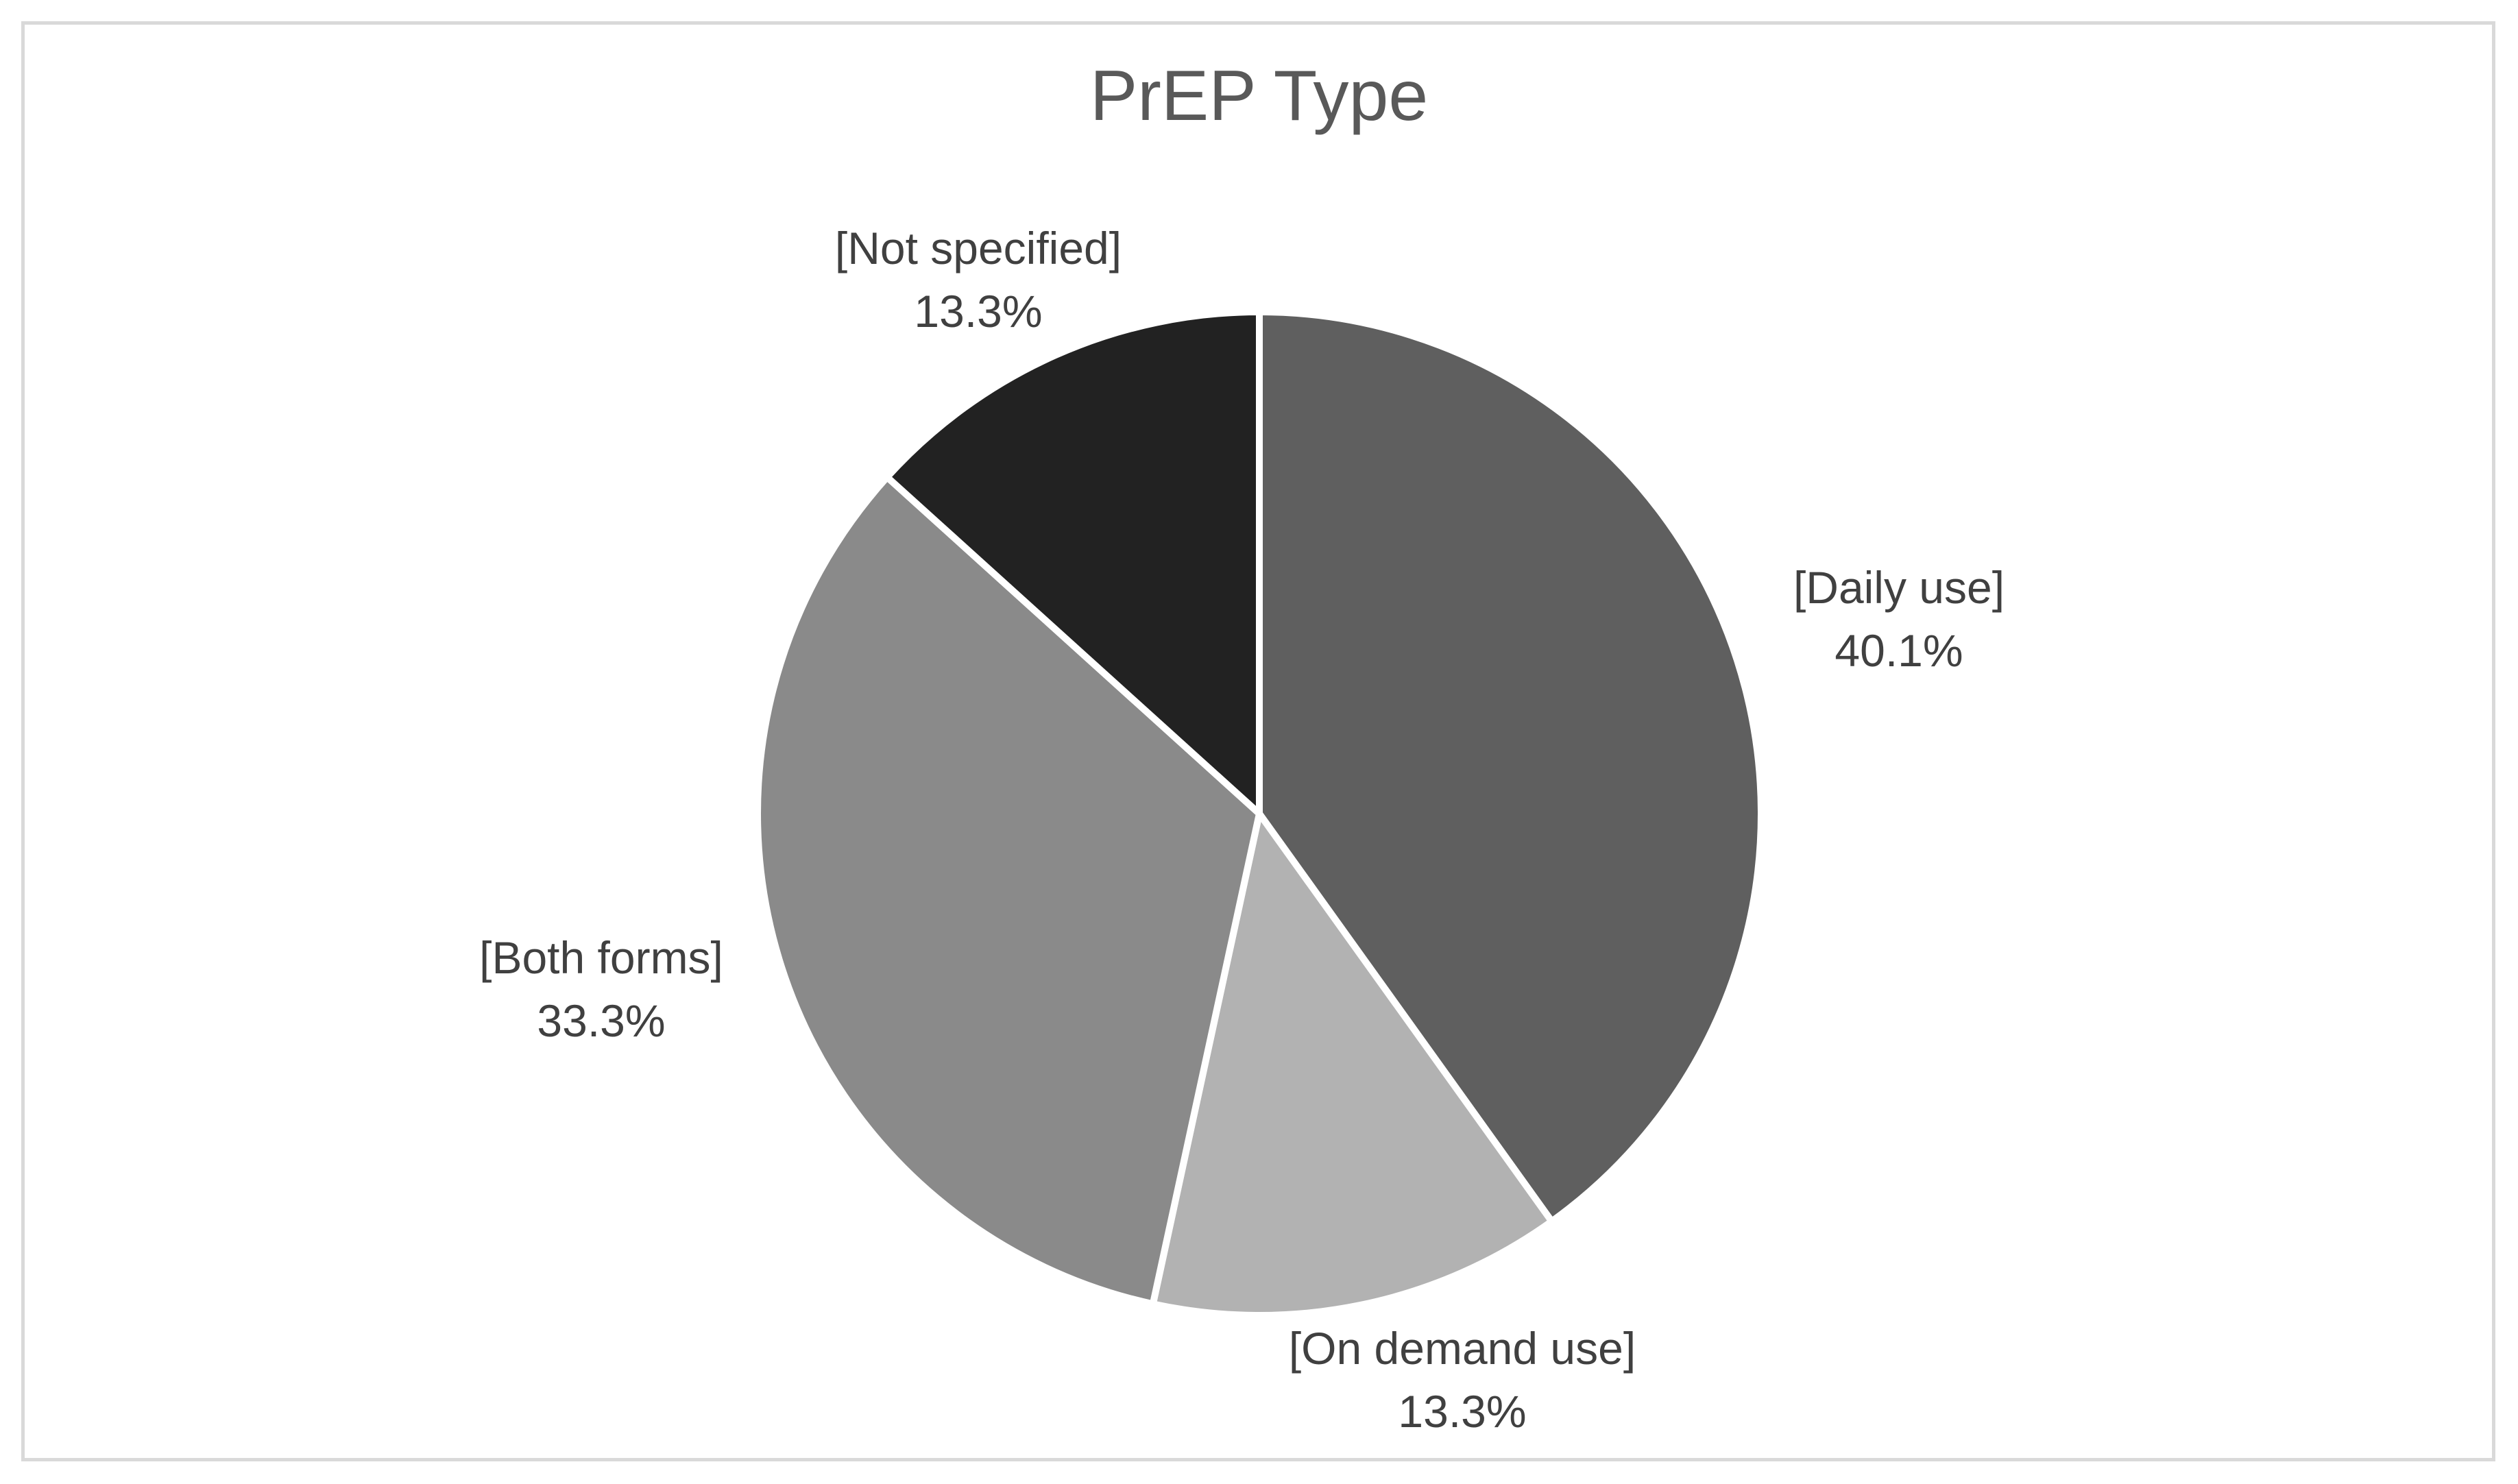 The image size is (2518, 1484). Describe the element at coordinates (1462, 1411) in the screenshot. I see `slice-value-on-demand-use: 13.3%` at that location.